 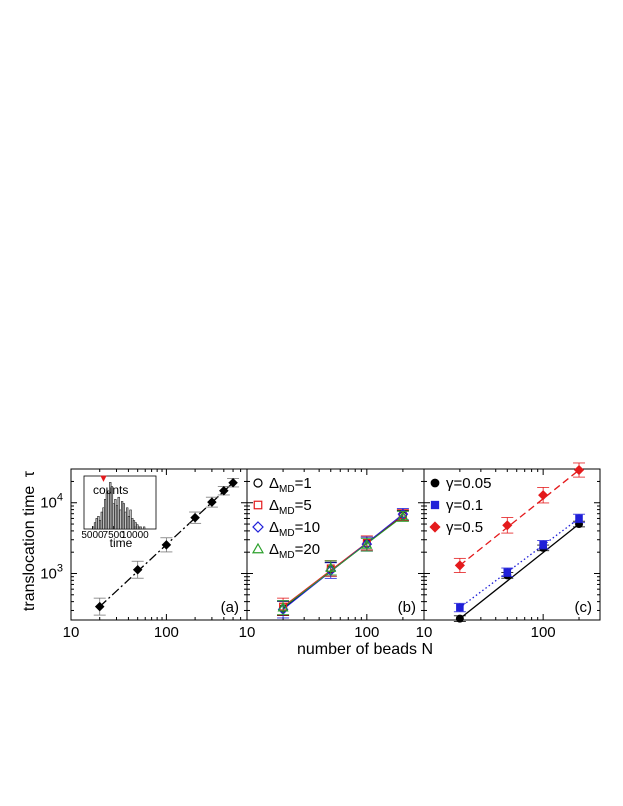 What do you see at coordinates (407, 607) in the screenshot?
I see `panel-label: (b)` at bounding box center [407, 607].